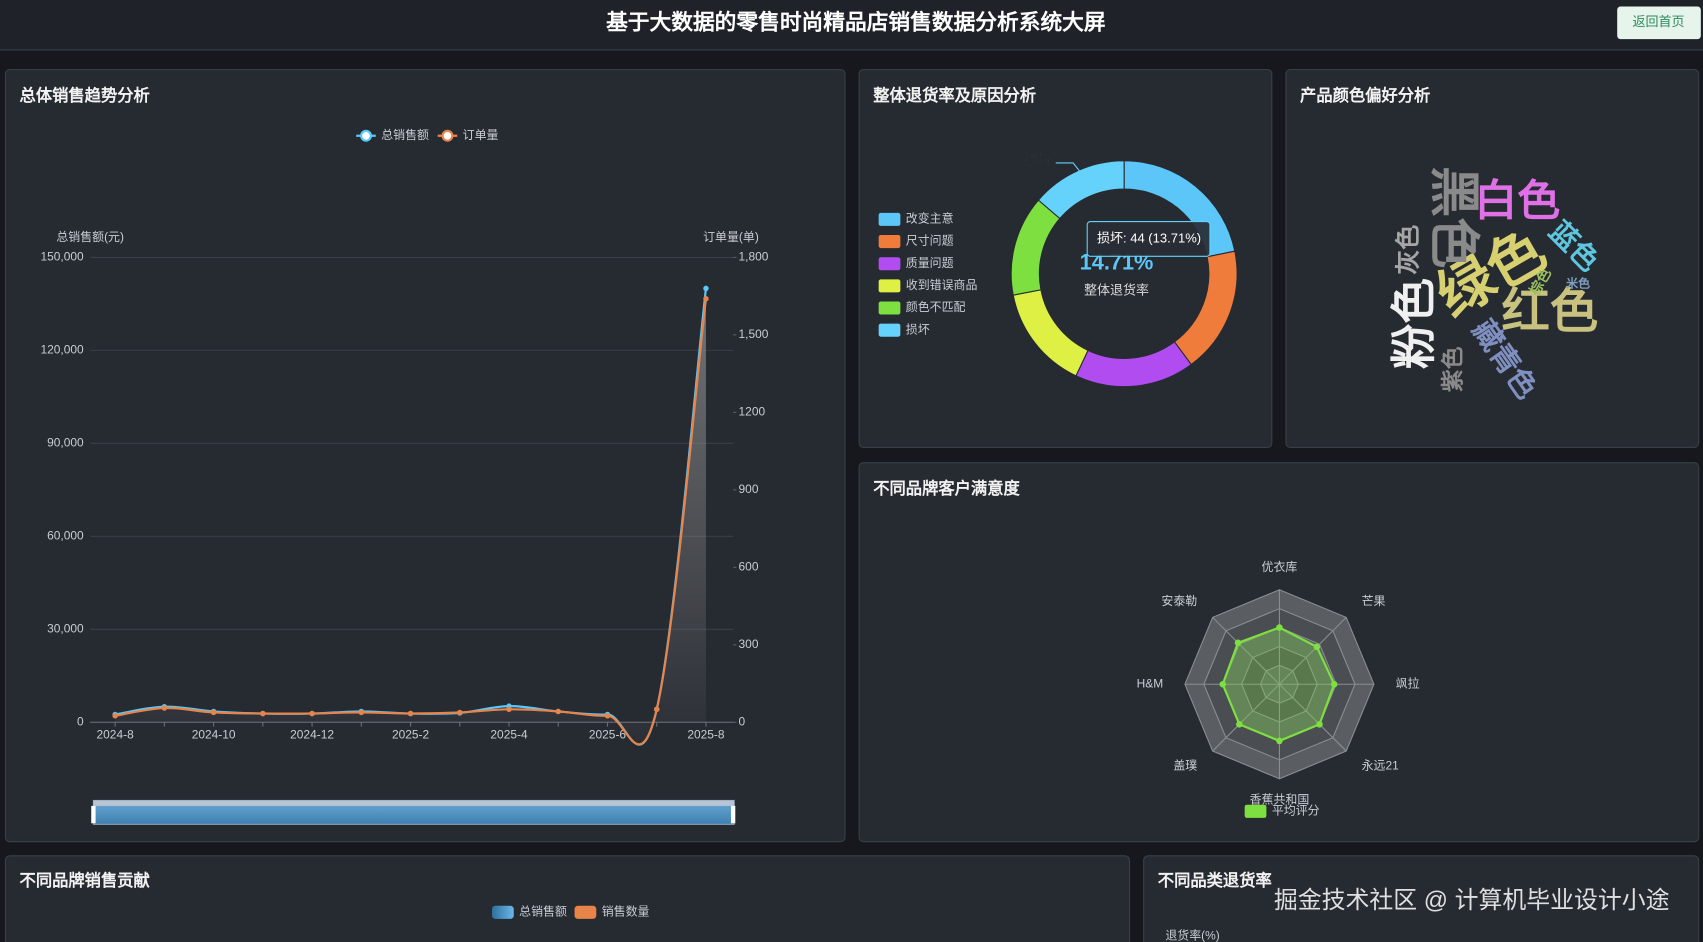 The image size is (1703, 942). I want to click on legend-label: 销售数量, so click(626, 910).